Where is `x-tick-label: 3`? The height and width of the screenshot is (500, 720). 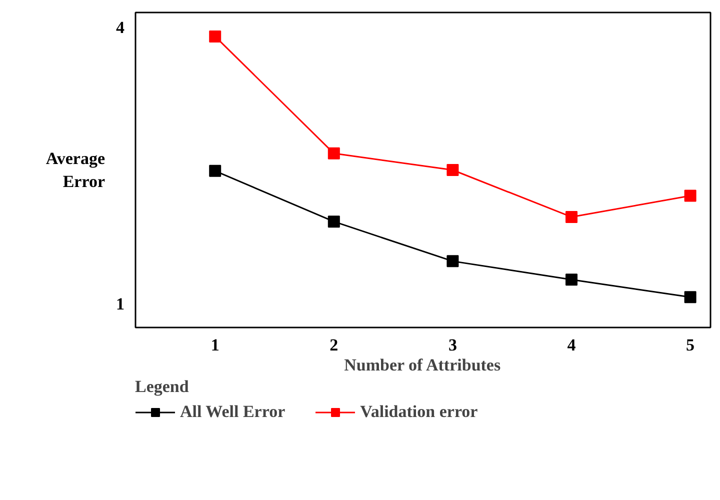
x-tick-label: 3 is located at coordinates (452, 345).